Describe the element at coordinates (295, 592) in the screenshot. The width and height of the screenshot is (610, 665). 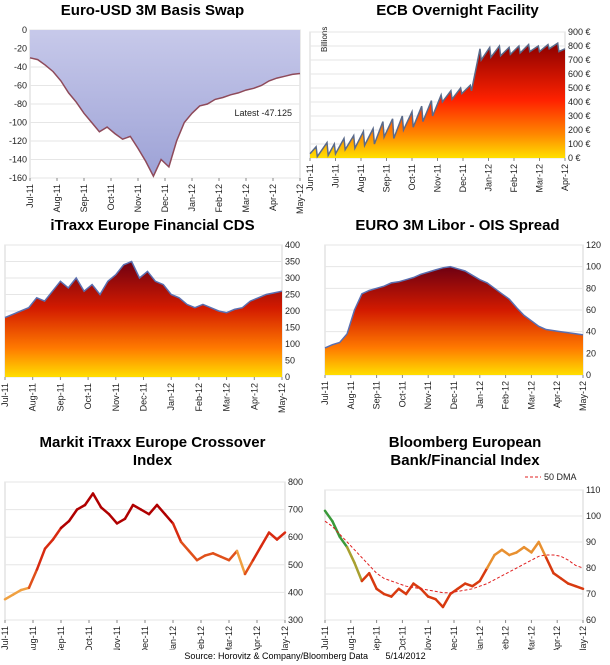
I see `y-tick-label: 400` at that location.